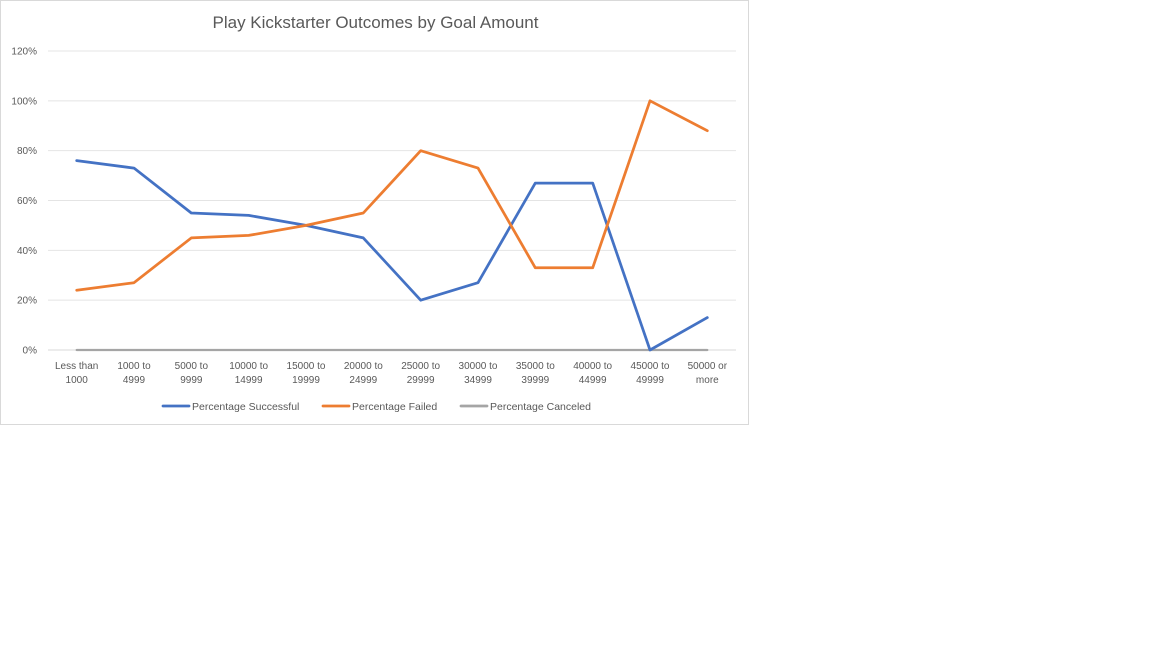  Describe the element at coordinates (394, 407) in the screenshot. I see `legend-label: Percentage Failed` at that location.